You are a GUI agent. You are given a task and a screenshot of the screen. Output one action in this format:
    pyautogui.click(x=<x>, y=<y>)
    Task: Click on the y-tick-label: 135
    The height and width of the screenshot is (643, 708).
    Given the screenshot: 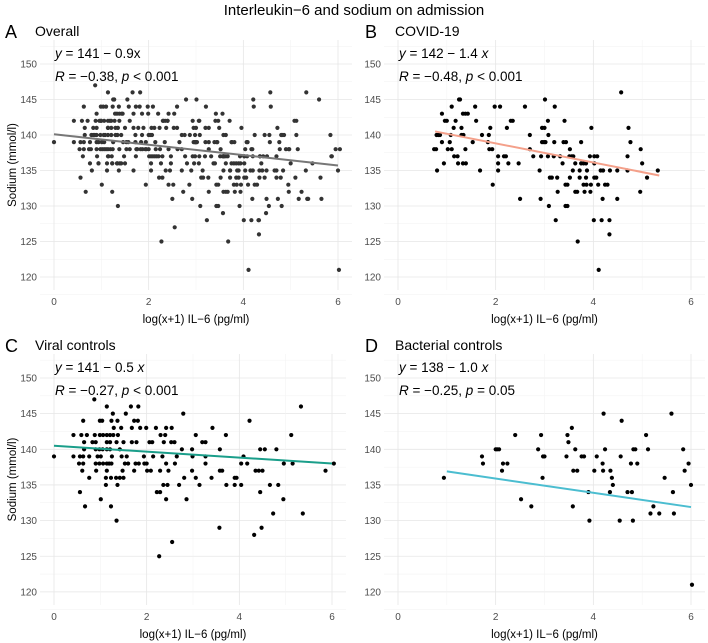 What is the action you would take?
    pyautogui.click(x=372, y=485)
    